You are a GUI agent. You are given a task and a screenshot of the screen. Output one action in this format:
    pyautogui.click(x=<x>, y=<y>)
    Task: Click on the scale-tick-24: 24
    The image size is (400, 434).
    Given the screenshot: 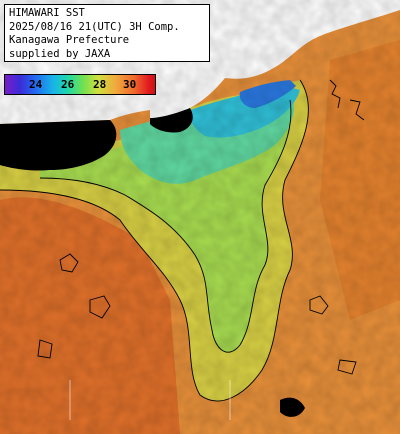 What is the action you would take?
    pyautogui.click(x=36, y=84)
    